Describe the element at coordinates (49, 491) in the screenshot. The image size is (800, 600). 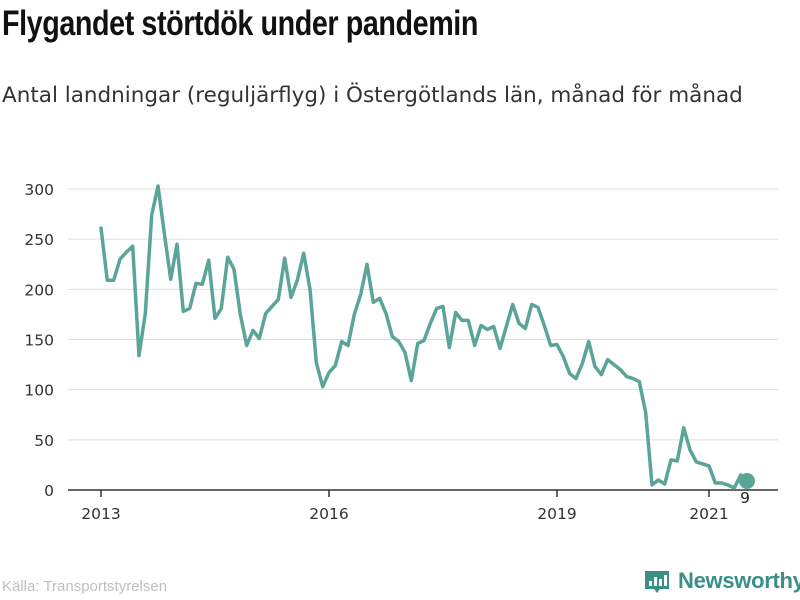
I see `y-tick-label: 0` at that location.